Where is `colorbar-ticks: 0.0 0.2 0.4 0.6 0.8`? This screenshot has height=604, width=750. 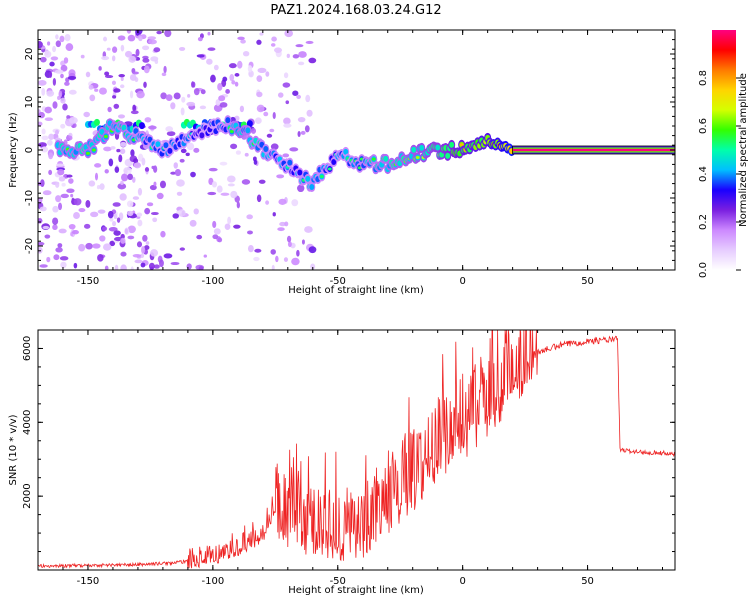
colorbar-ticks: 0.0 0.2 0.4 0.6 0.8 is located at coordinates (719, 174).